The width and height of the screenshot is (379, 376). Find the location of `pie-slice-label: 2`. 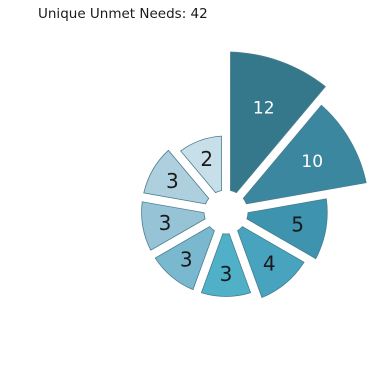

pie-slice-label: 2 is located at coordinates (206, 159).